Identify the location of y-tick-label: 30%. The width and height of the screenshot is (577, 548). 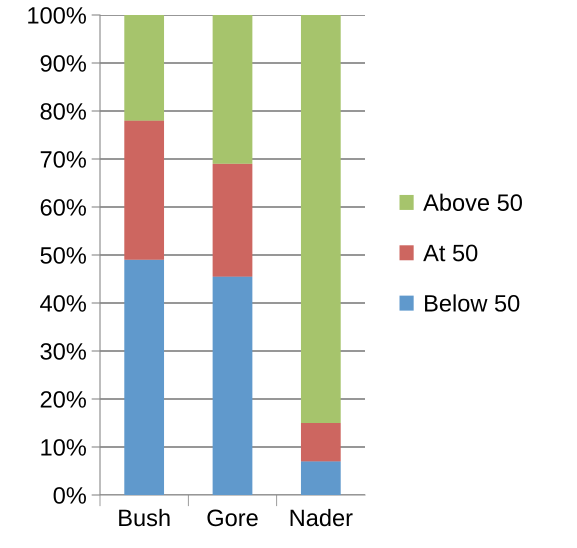
(63, 351).